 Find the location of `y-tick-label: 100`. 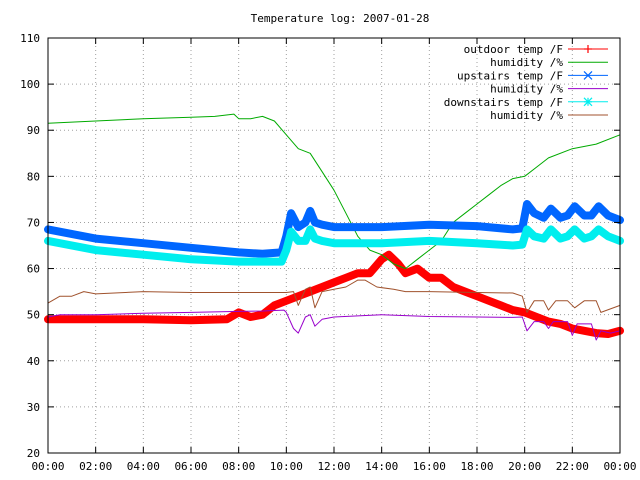

y-tick-label: 100 is located at coordinates (30, 84).